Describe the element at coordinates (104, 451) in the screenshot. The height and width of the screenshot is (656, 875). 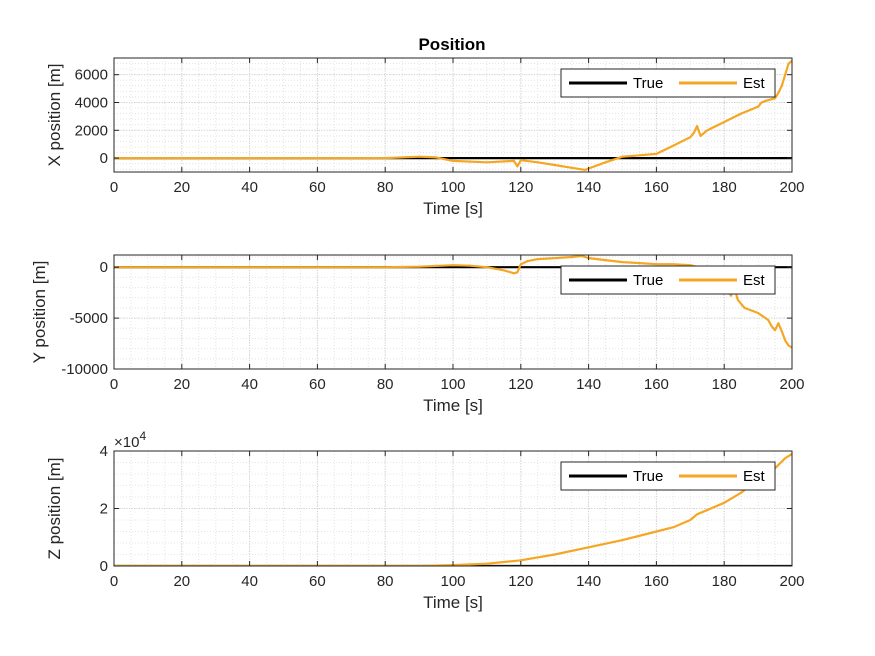
I see `y-tick-label: 4` at that location.